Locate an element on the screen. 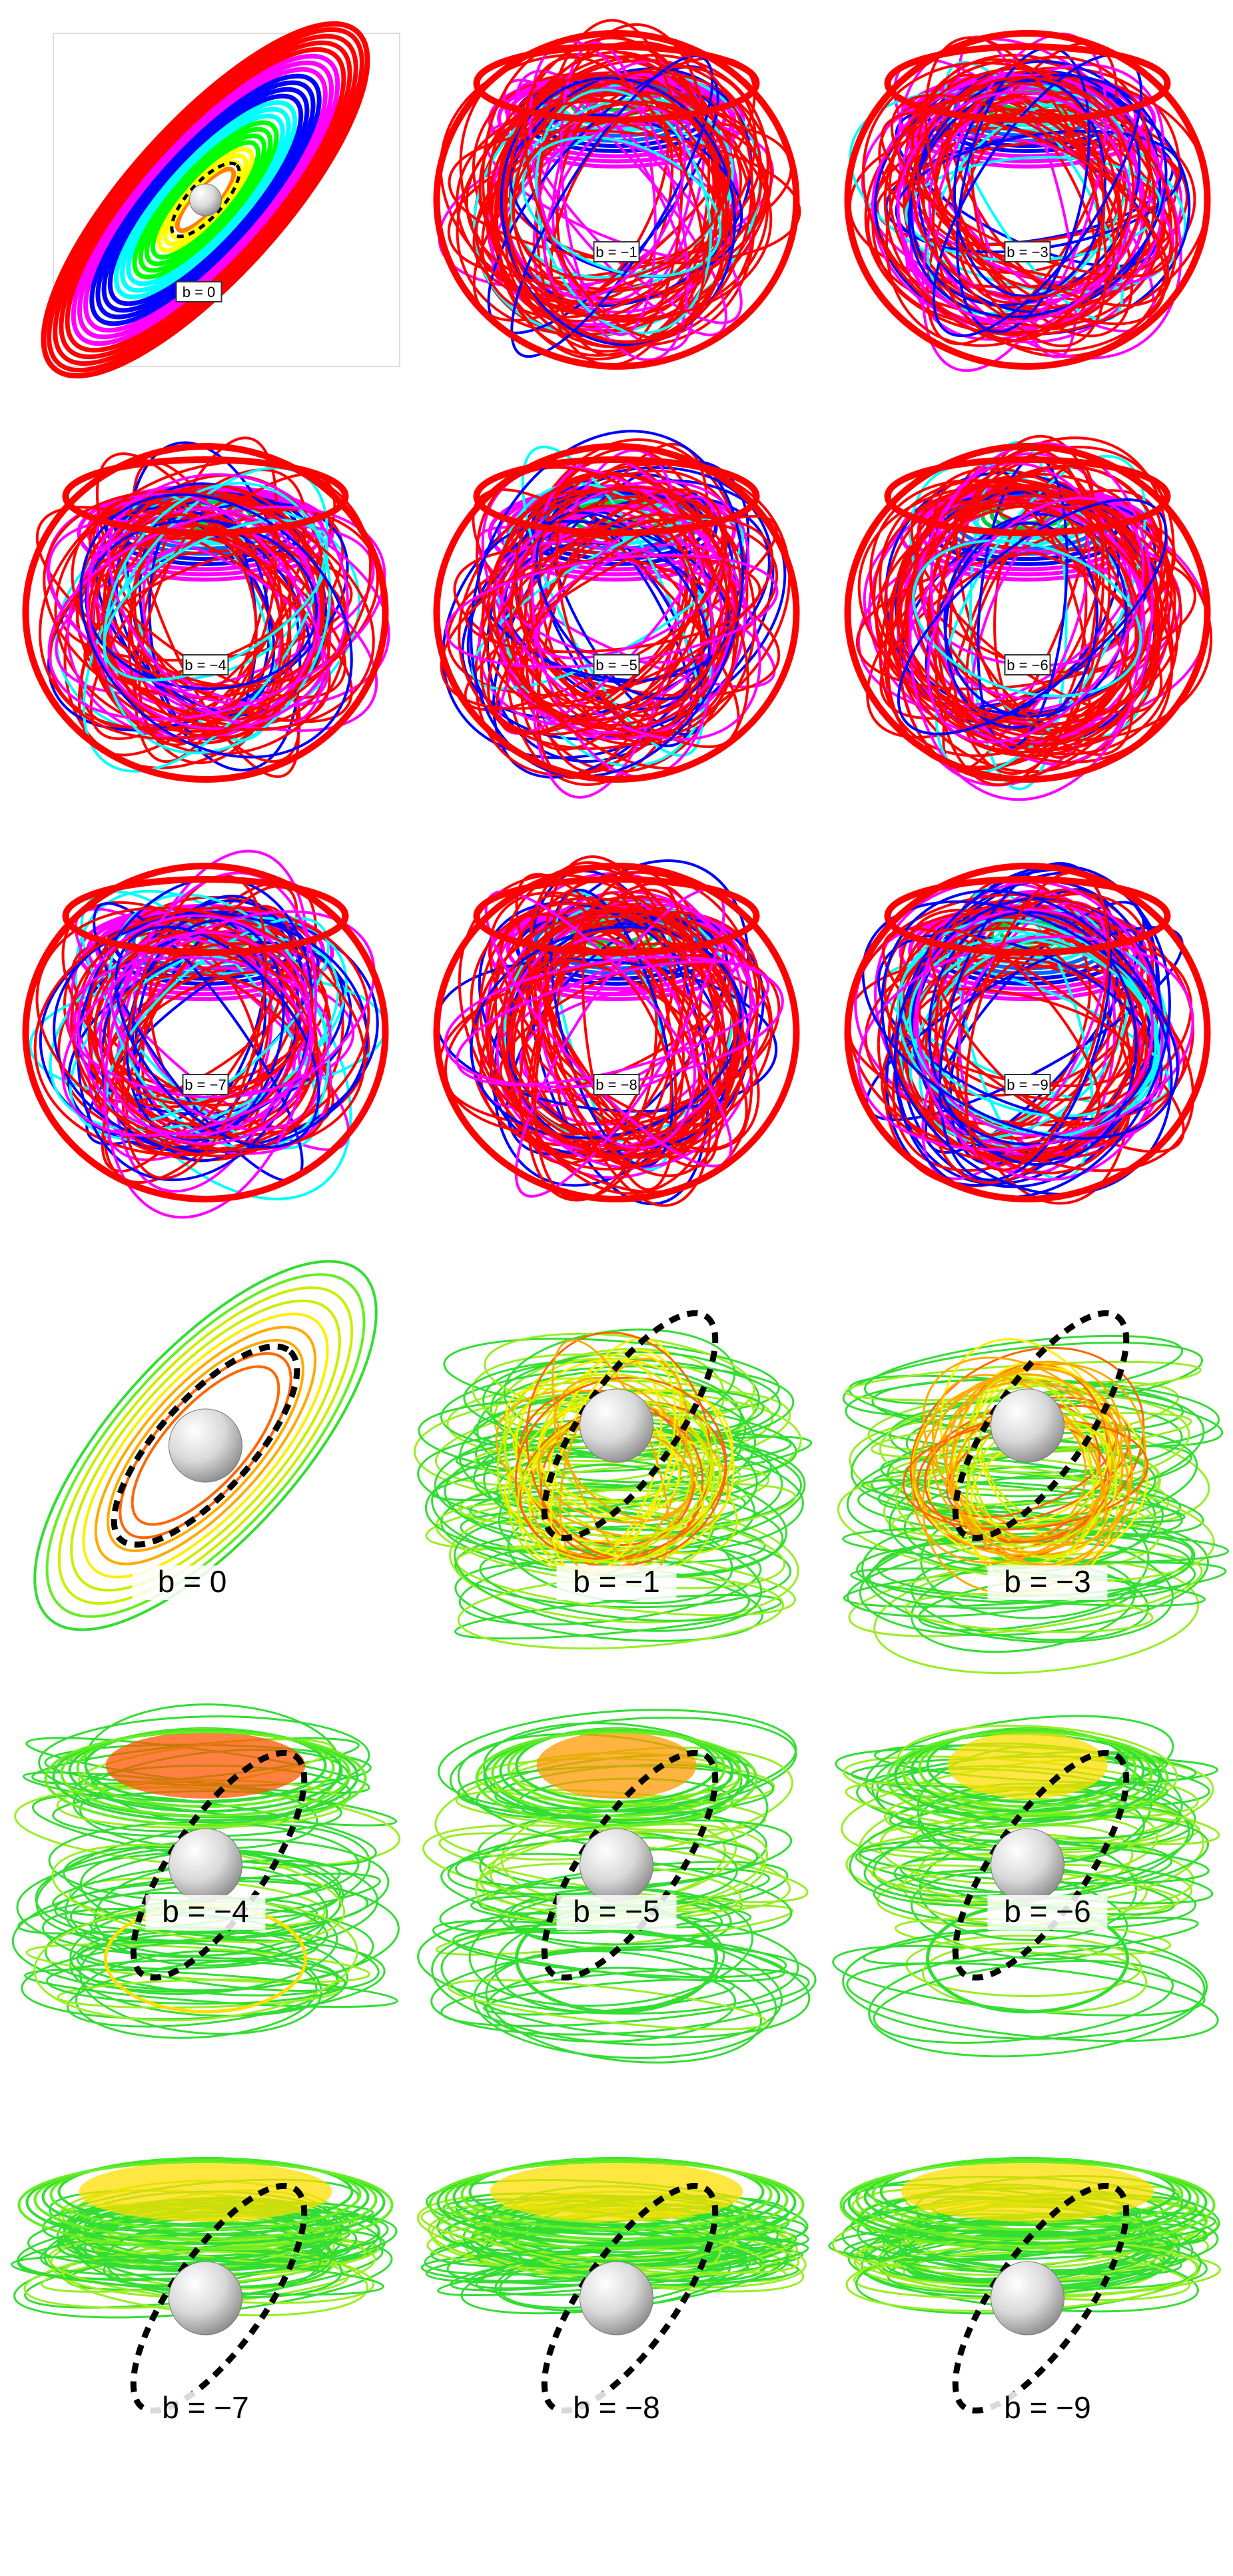 Image resolution: width=1233 pixels, height=2576 pixels. bottom-panel-4: b = −4 is located at coordinates (206, 1871).